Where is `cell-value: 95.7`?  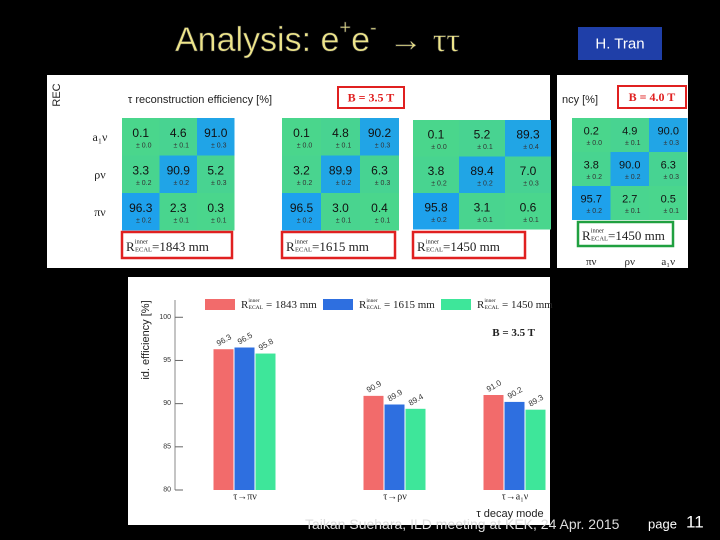 cell-value: 95.7 is located at coordinates (591, 200).